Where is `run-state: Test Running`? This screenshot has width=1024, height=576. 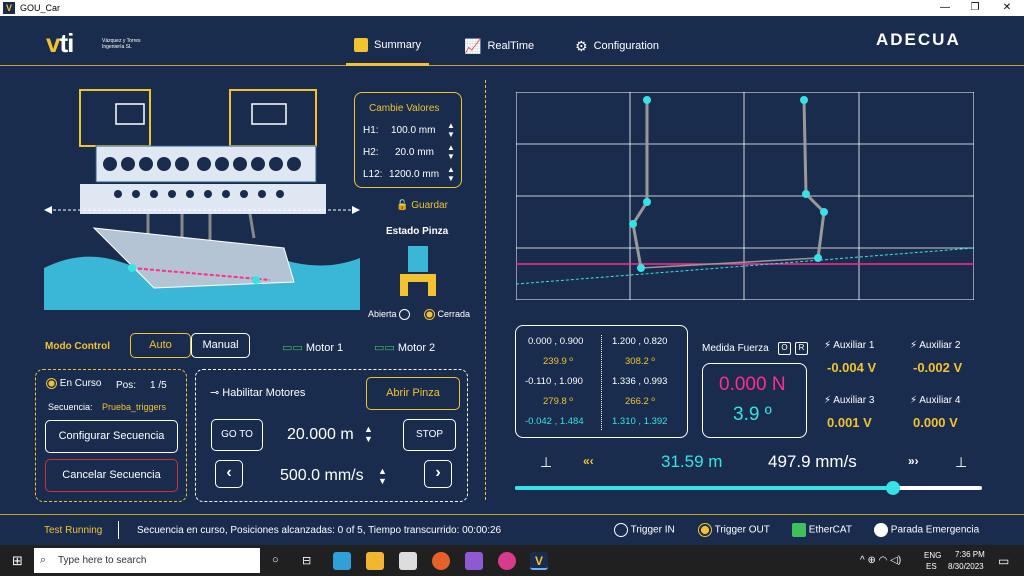
run-state: Test Running is located at coordinates (73, 530).